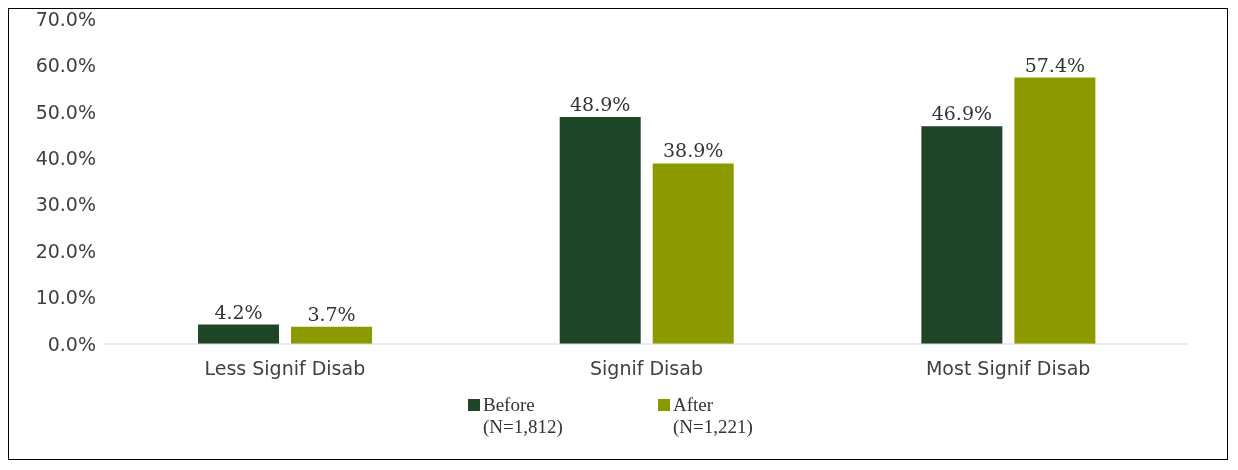  What do you see at coordinates (71, 343) in the screenshot?
I see `y-tick-label: 0.0%` at bounding box center [71, 343].